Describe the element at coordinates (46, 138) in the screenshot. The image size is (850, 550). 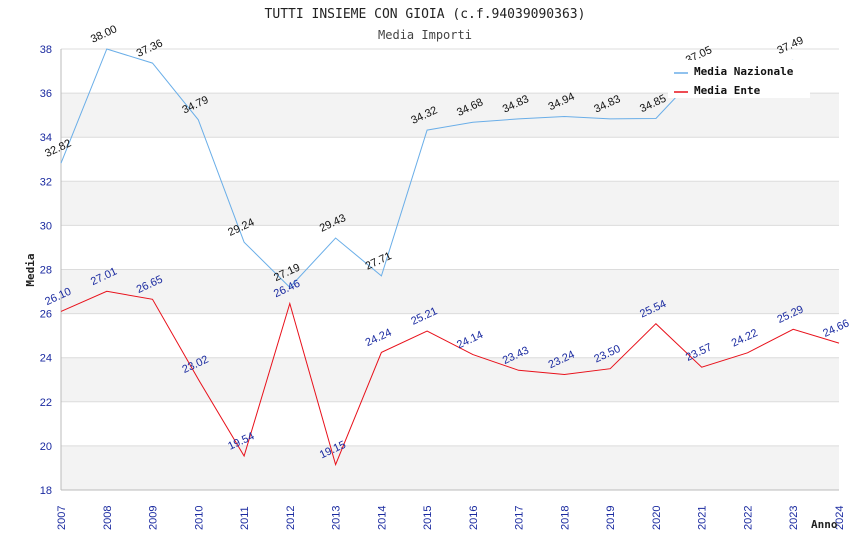
I see `y-tick-label: 34` at that location.